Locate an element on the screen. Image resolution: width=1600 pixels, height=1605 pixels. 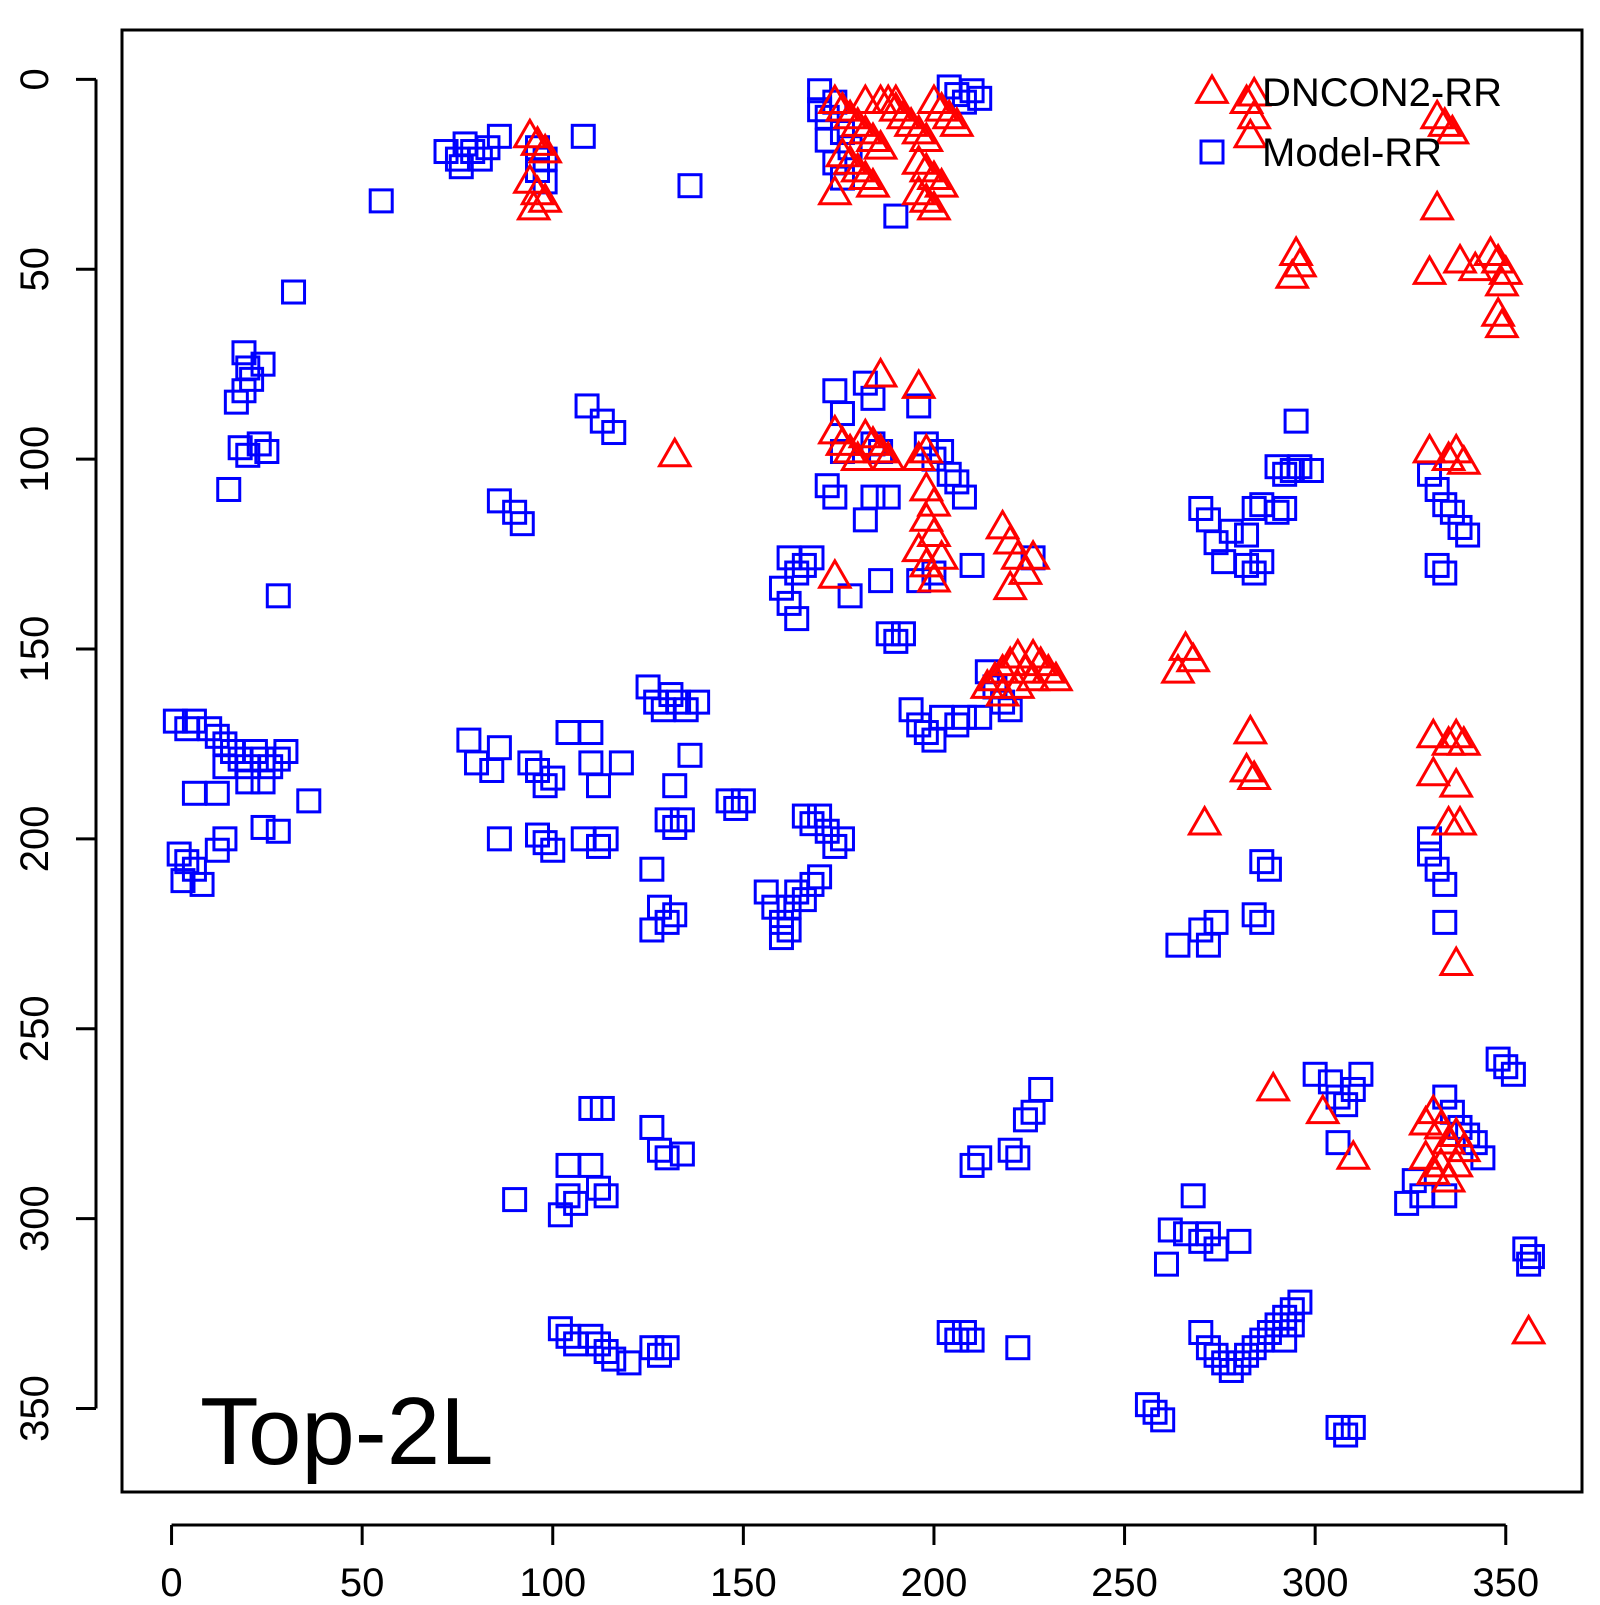
legend-label: Model-RR is located at coordinates (1352, 153).